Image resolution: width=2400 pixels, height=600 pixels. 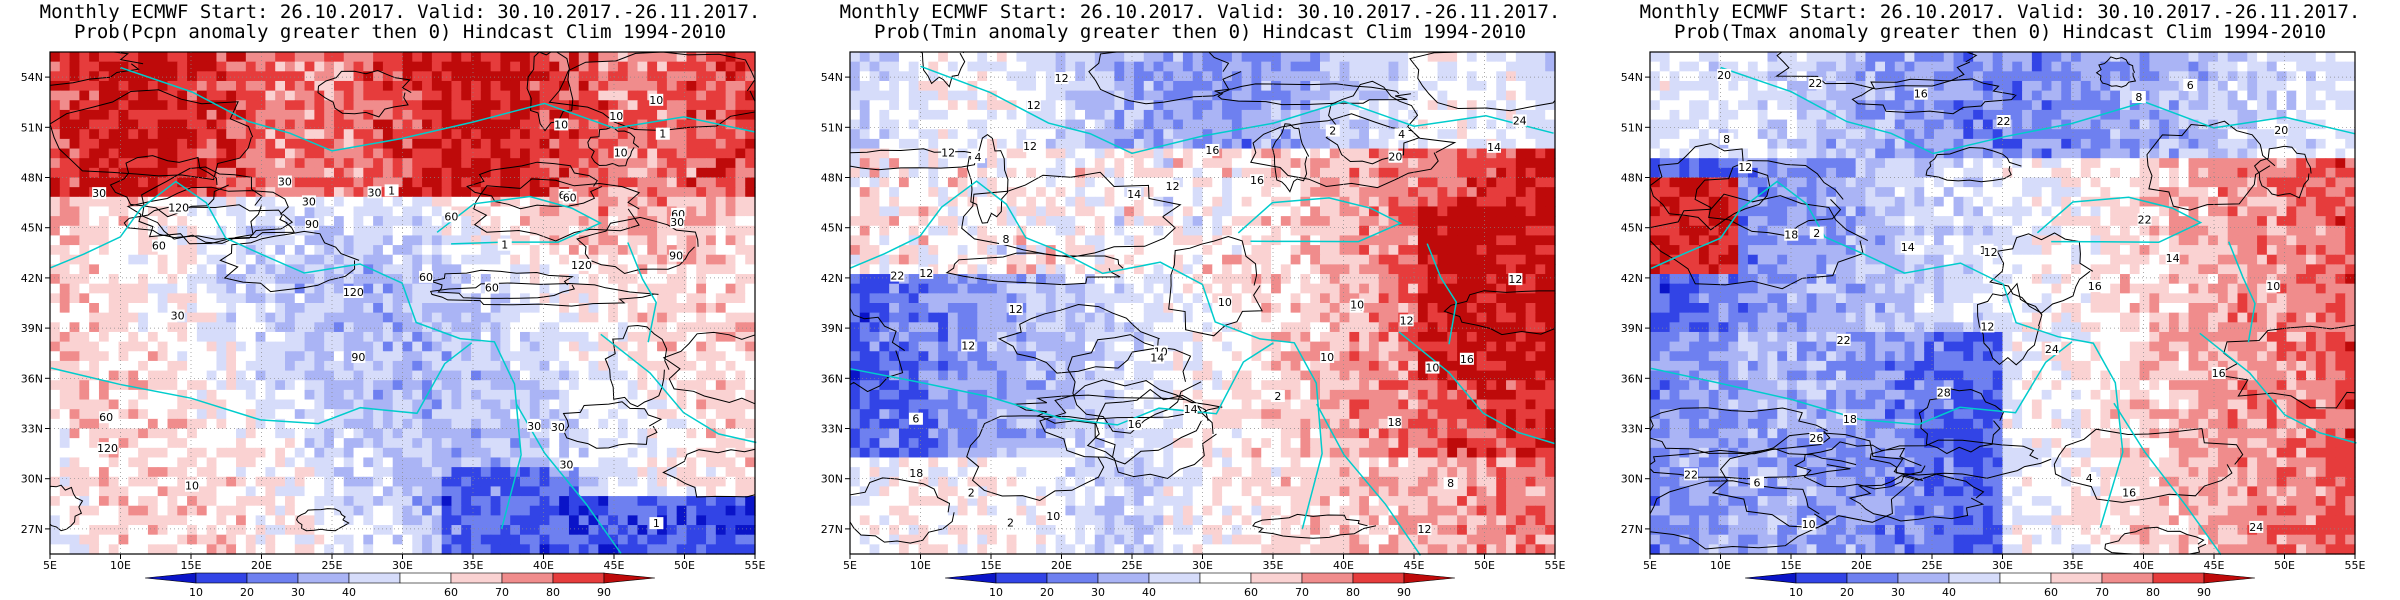 What do you see at coordinates (612, 425) in the screenshot?
I see `contour-line` at bounding box center [612, 425].